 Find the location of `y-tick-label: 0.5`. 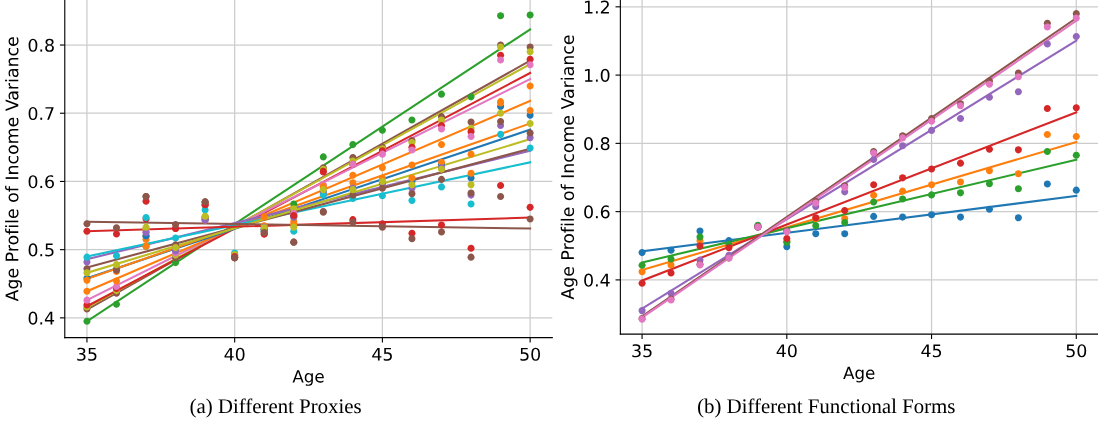

y-tick-label: 0.5 is located at coordinates (41, 250).